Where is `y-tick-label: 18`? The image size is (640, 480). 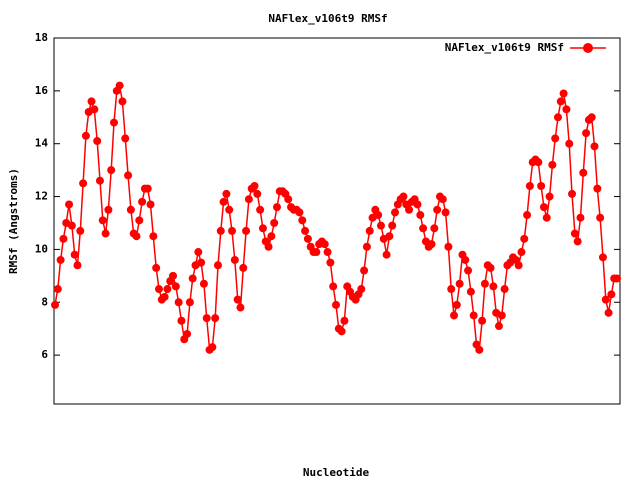 y-tick-label: 18 is located at coordinates (41, 37).